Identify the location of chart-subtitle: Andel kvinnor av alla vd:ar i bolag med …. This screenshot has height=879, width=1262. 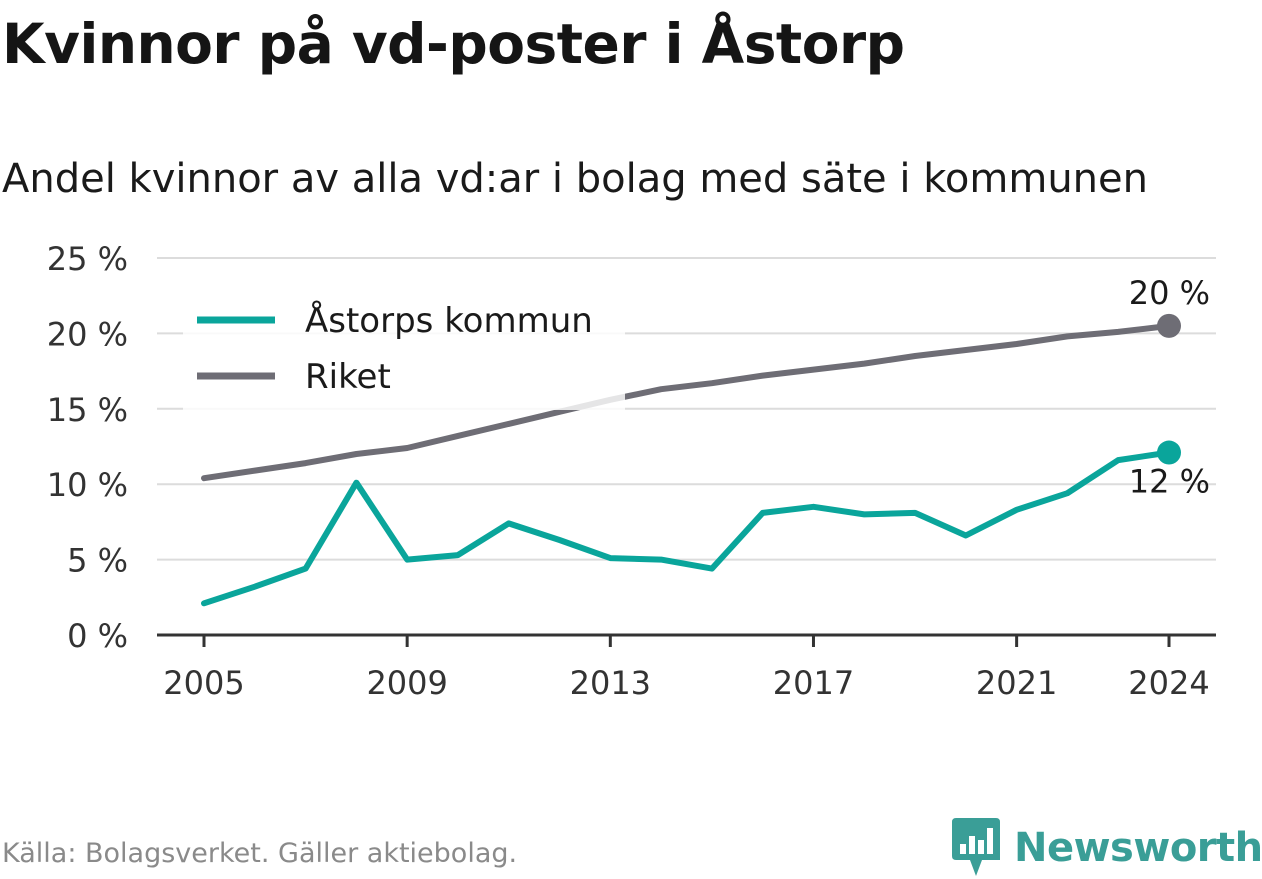
(575, 179).